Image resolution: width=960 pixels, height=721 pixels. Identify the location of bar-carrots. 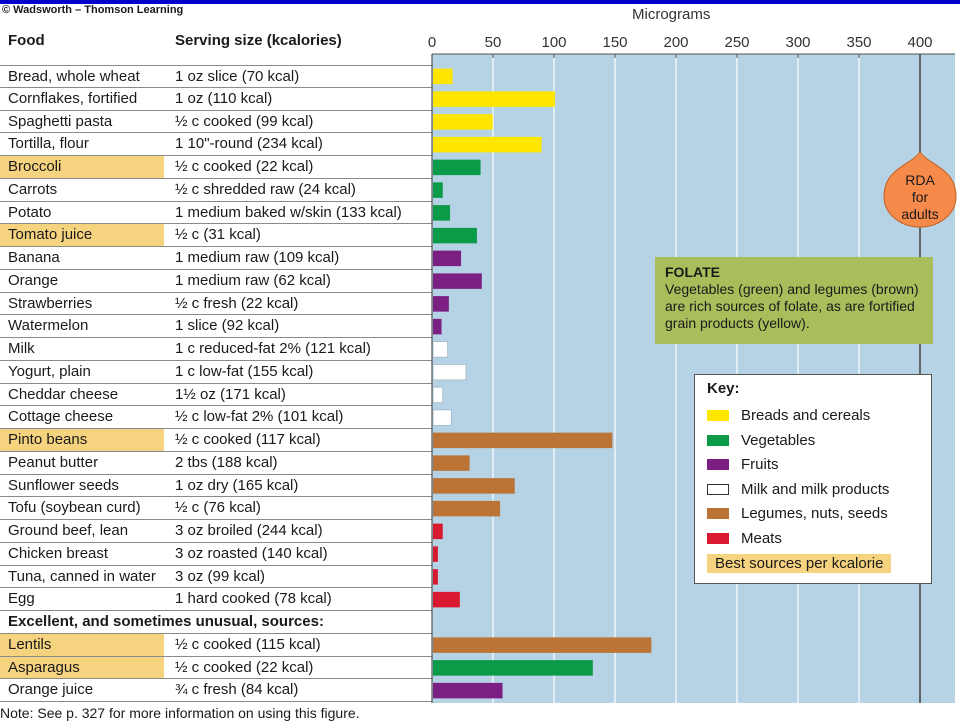
(438, 190).